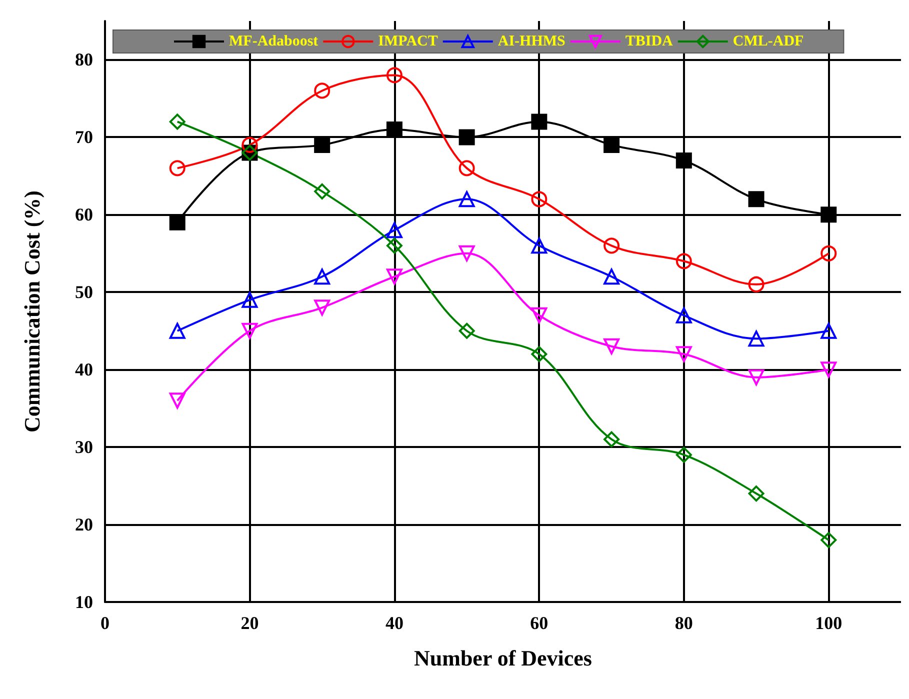  What do you see at coordinates (84, 292) in the screenshot?
I see `y-tick-label: 50` at bounding box center [84, 292].